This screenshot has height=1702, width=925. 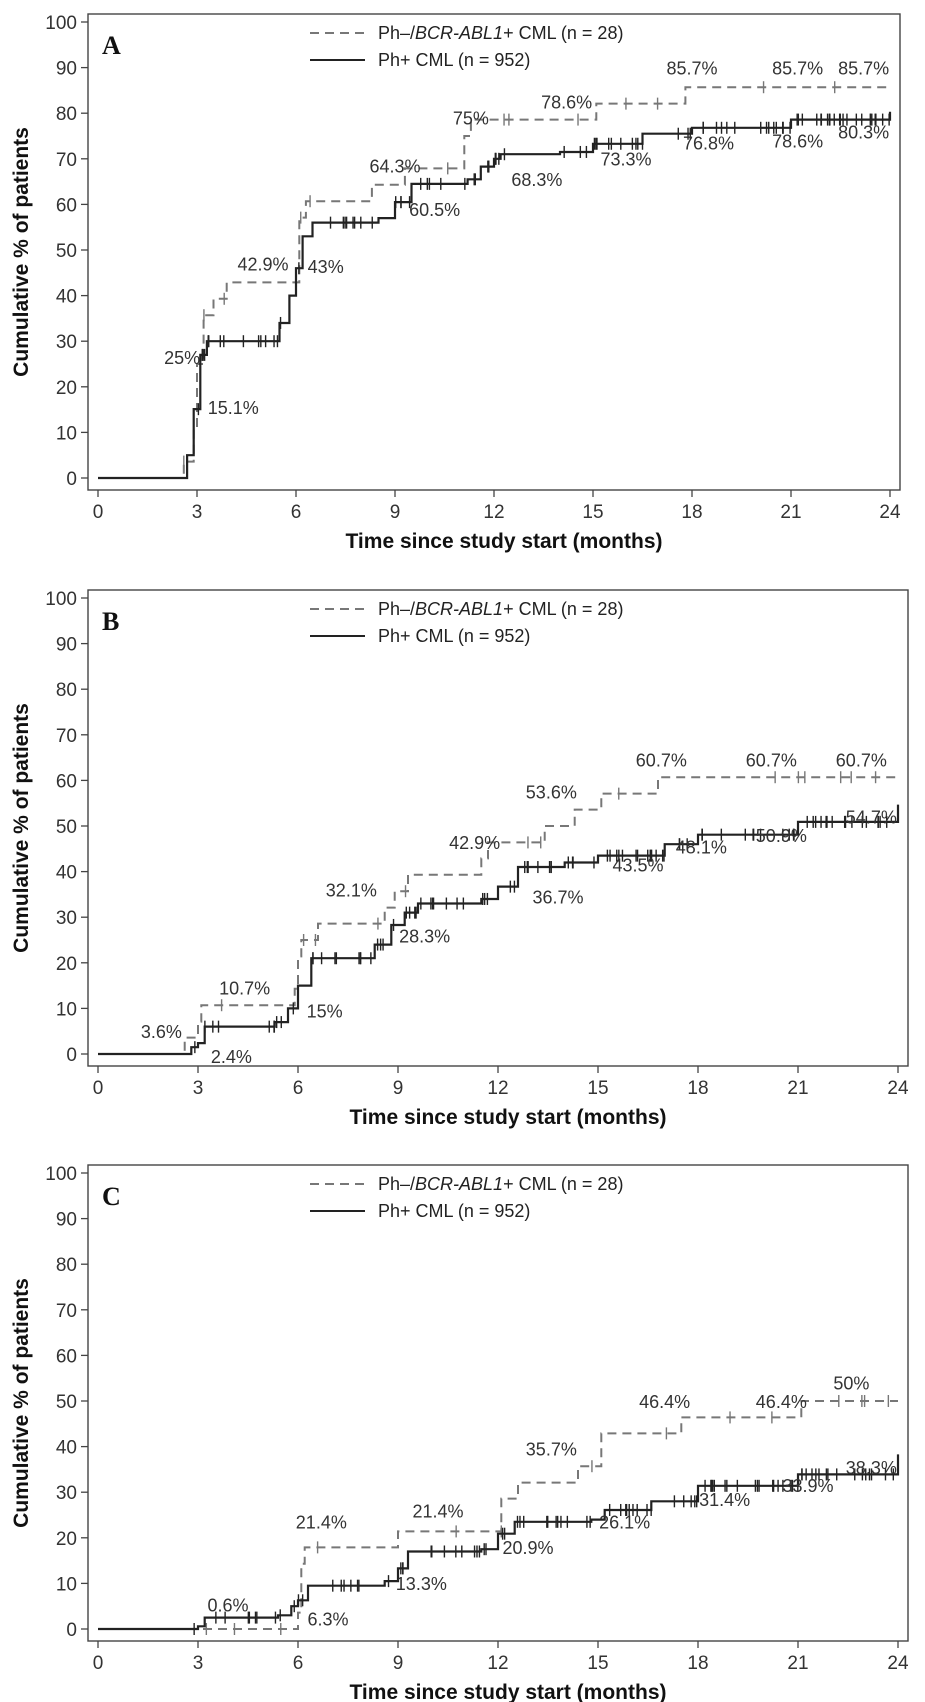 I want to click on data-label: 36.7%, so click(x=557, y=898).